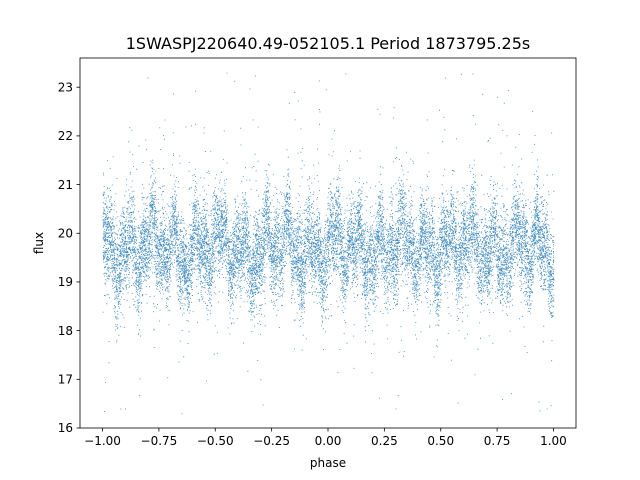  Describe the element at coordinates (65, 331) in the screenshot. I see `y-tick-label: 18` at that location.